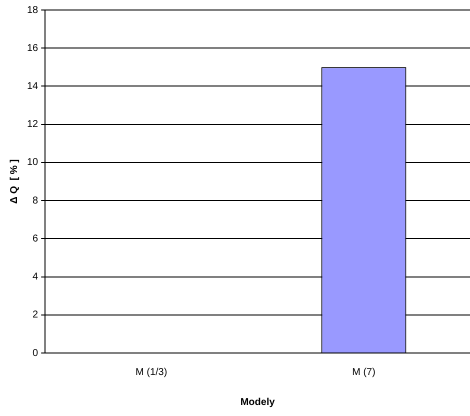  Describe the element at coordinates (35, 238) in the screenshot. I see `y-tick-label: 6` at that location.